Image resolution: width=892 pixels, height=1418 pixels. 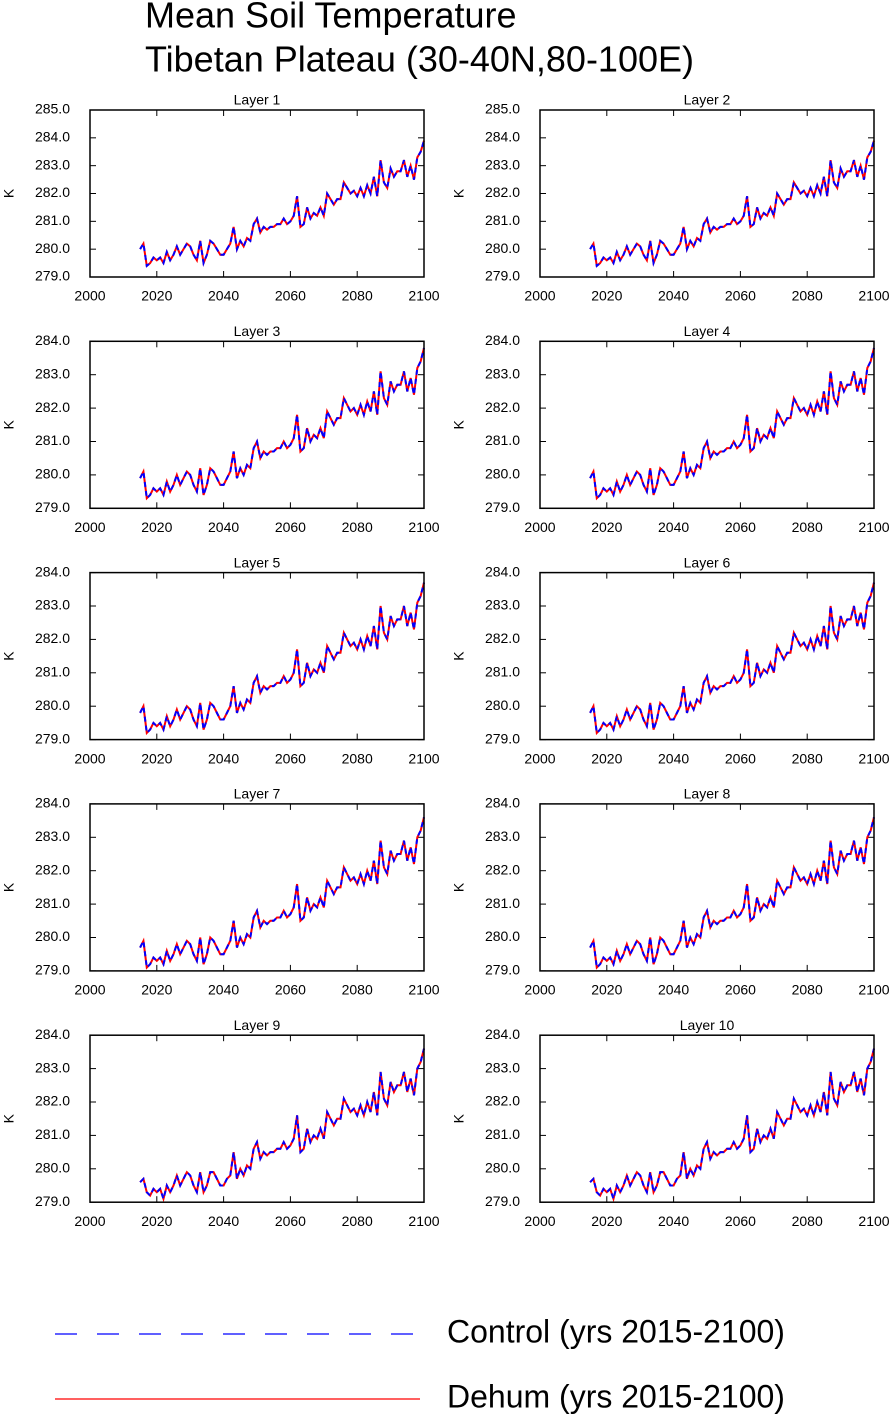 What do you see at coordinates (257, 100) in the screenshot?
I see `panel-title: Layer 1` at bounding box center [257, 100].